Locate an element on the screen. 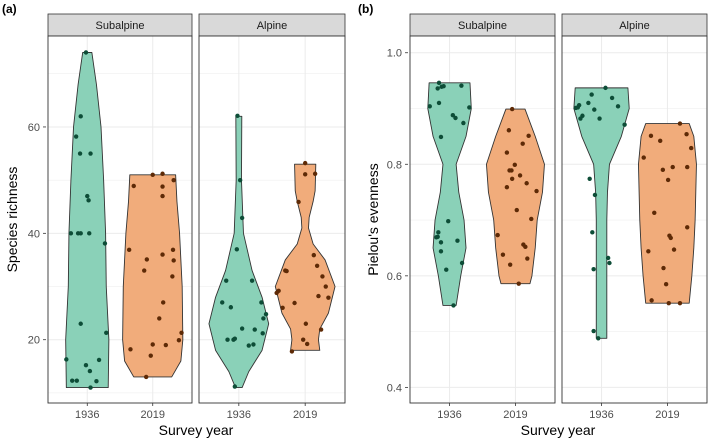  x-tick-label: 2019 is located at coordinates (152, 415).